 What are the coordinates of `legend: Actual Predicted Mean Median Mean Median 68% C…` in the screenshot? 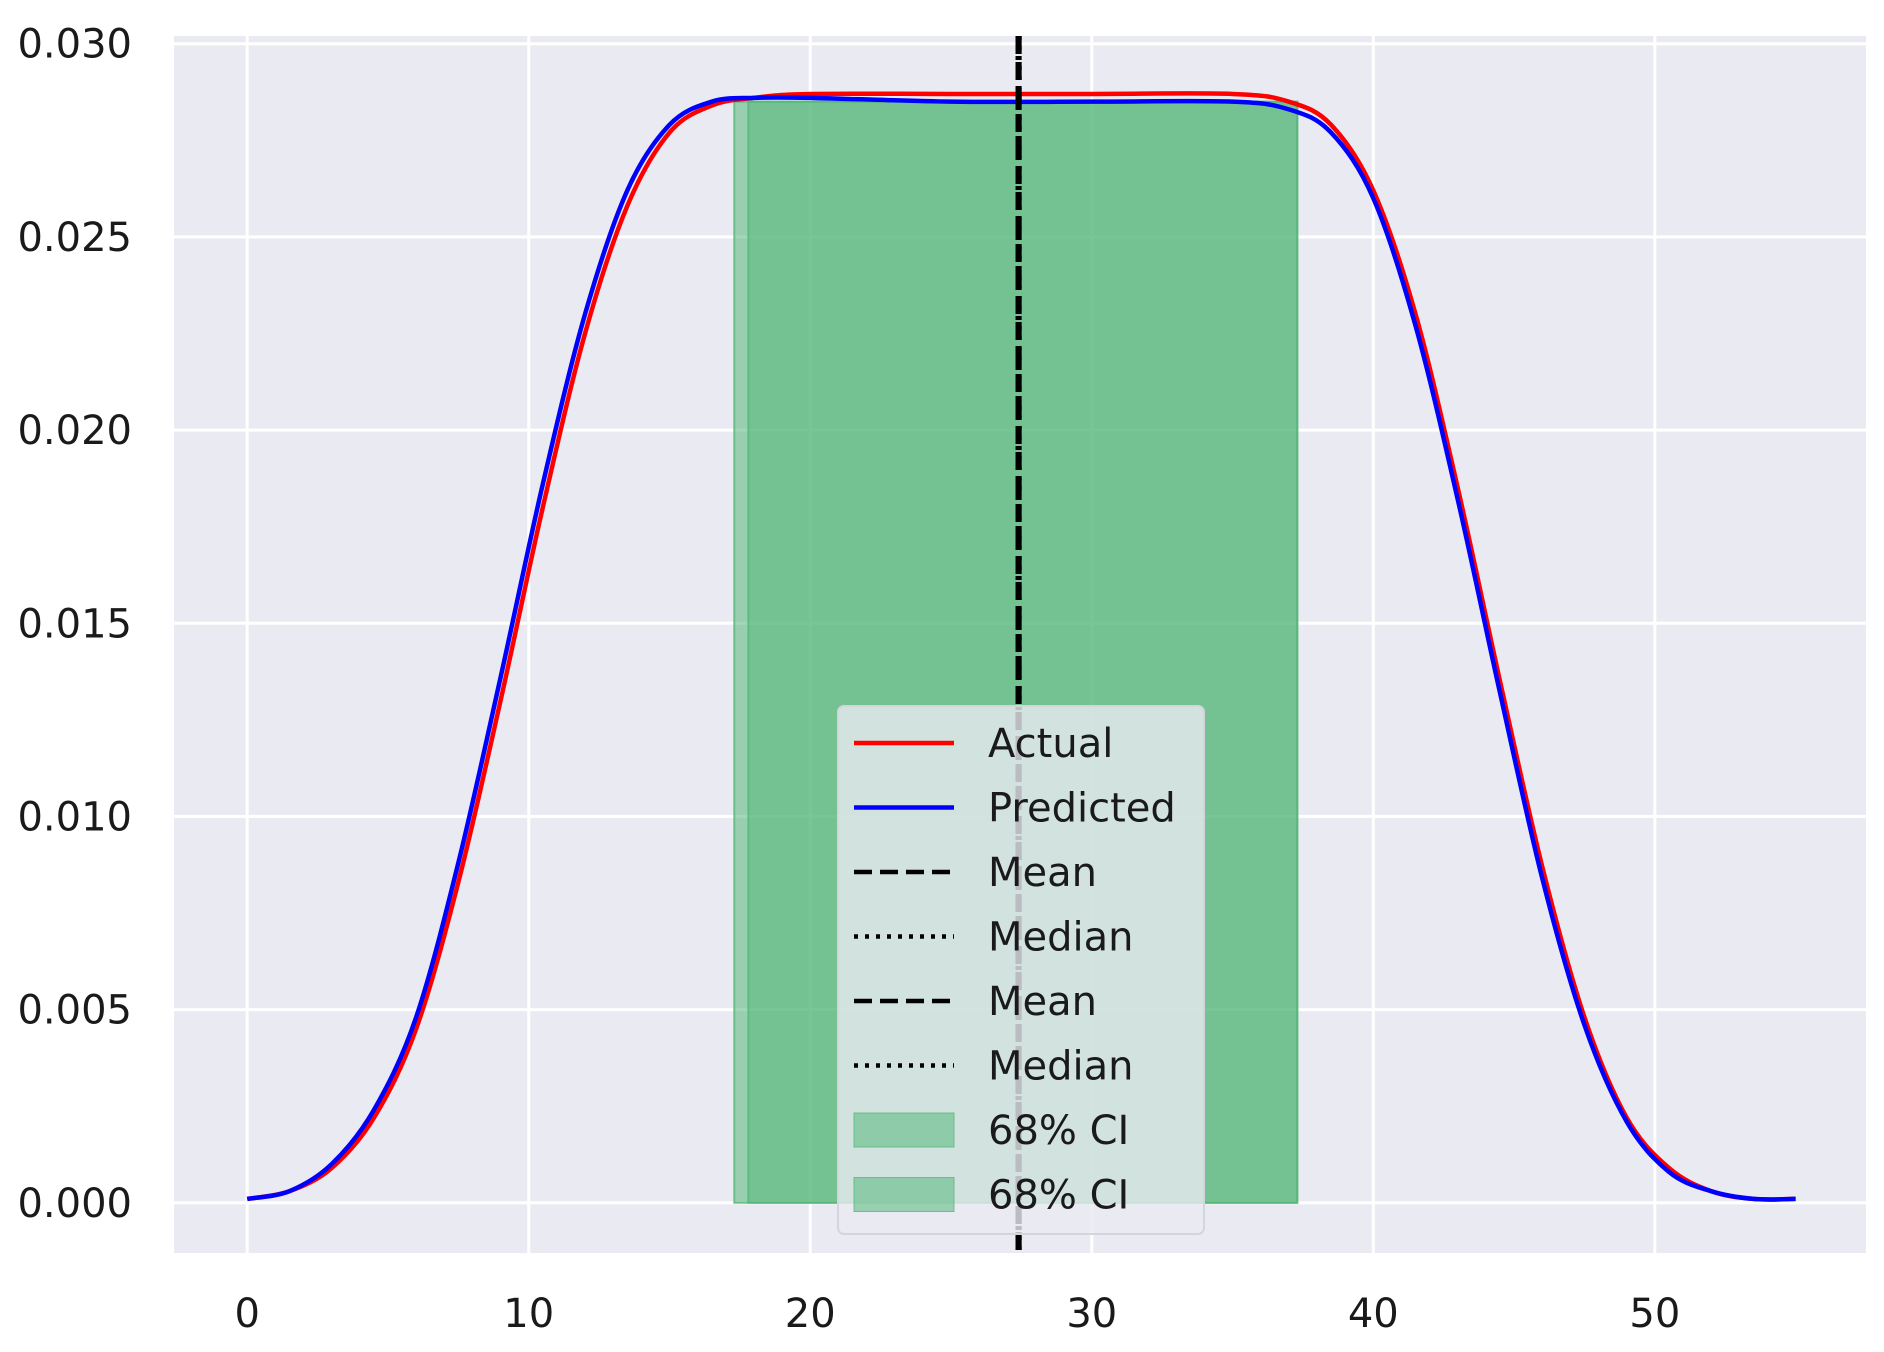 It's located at (1021, 970).